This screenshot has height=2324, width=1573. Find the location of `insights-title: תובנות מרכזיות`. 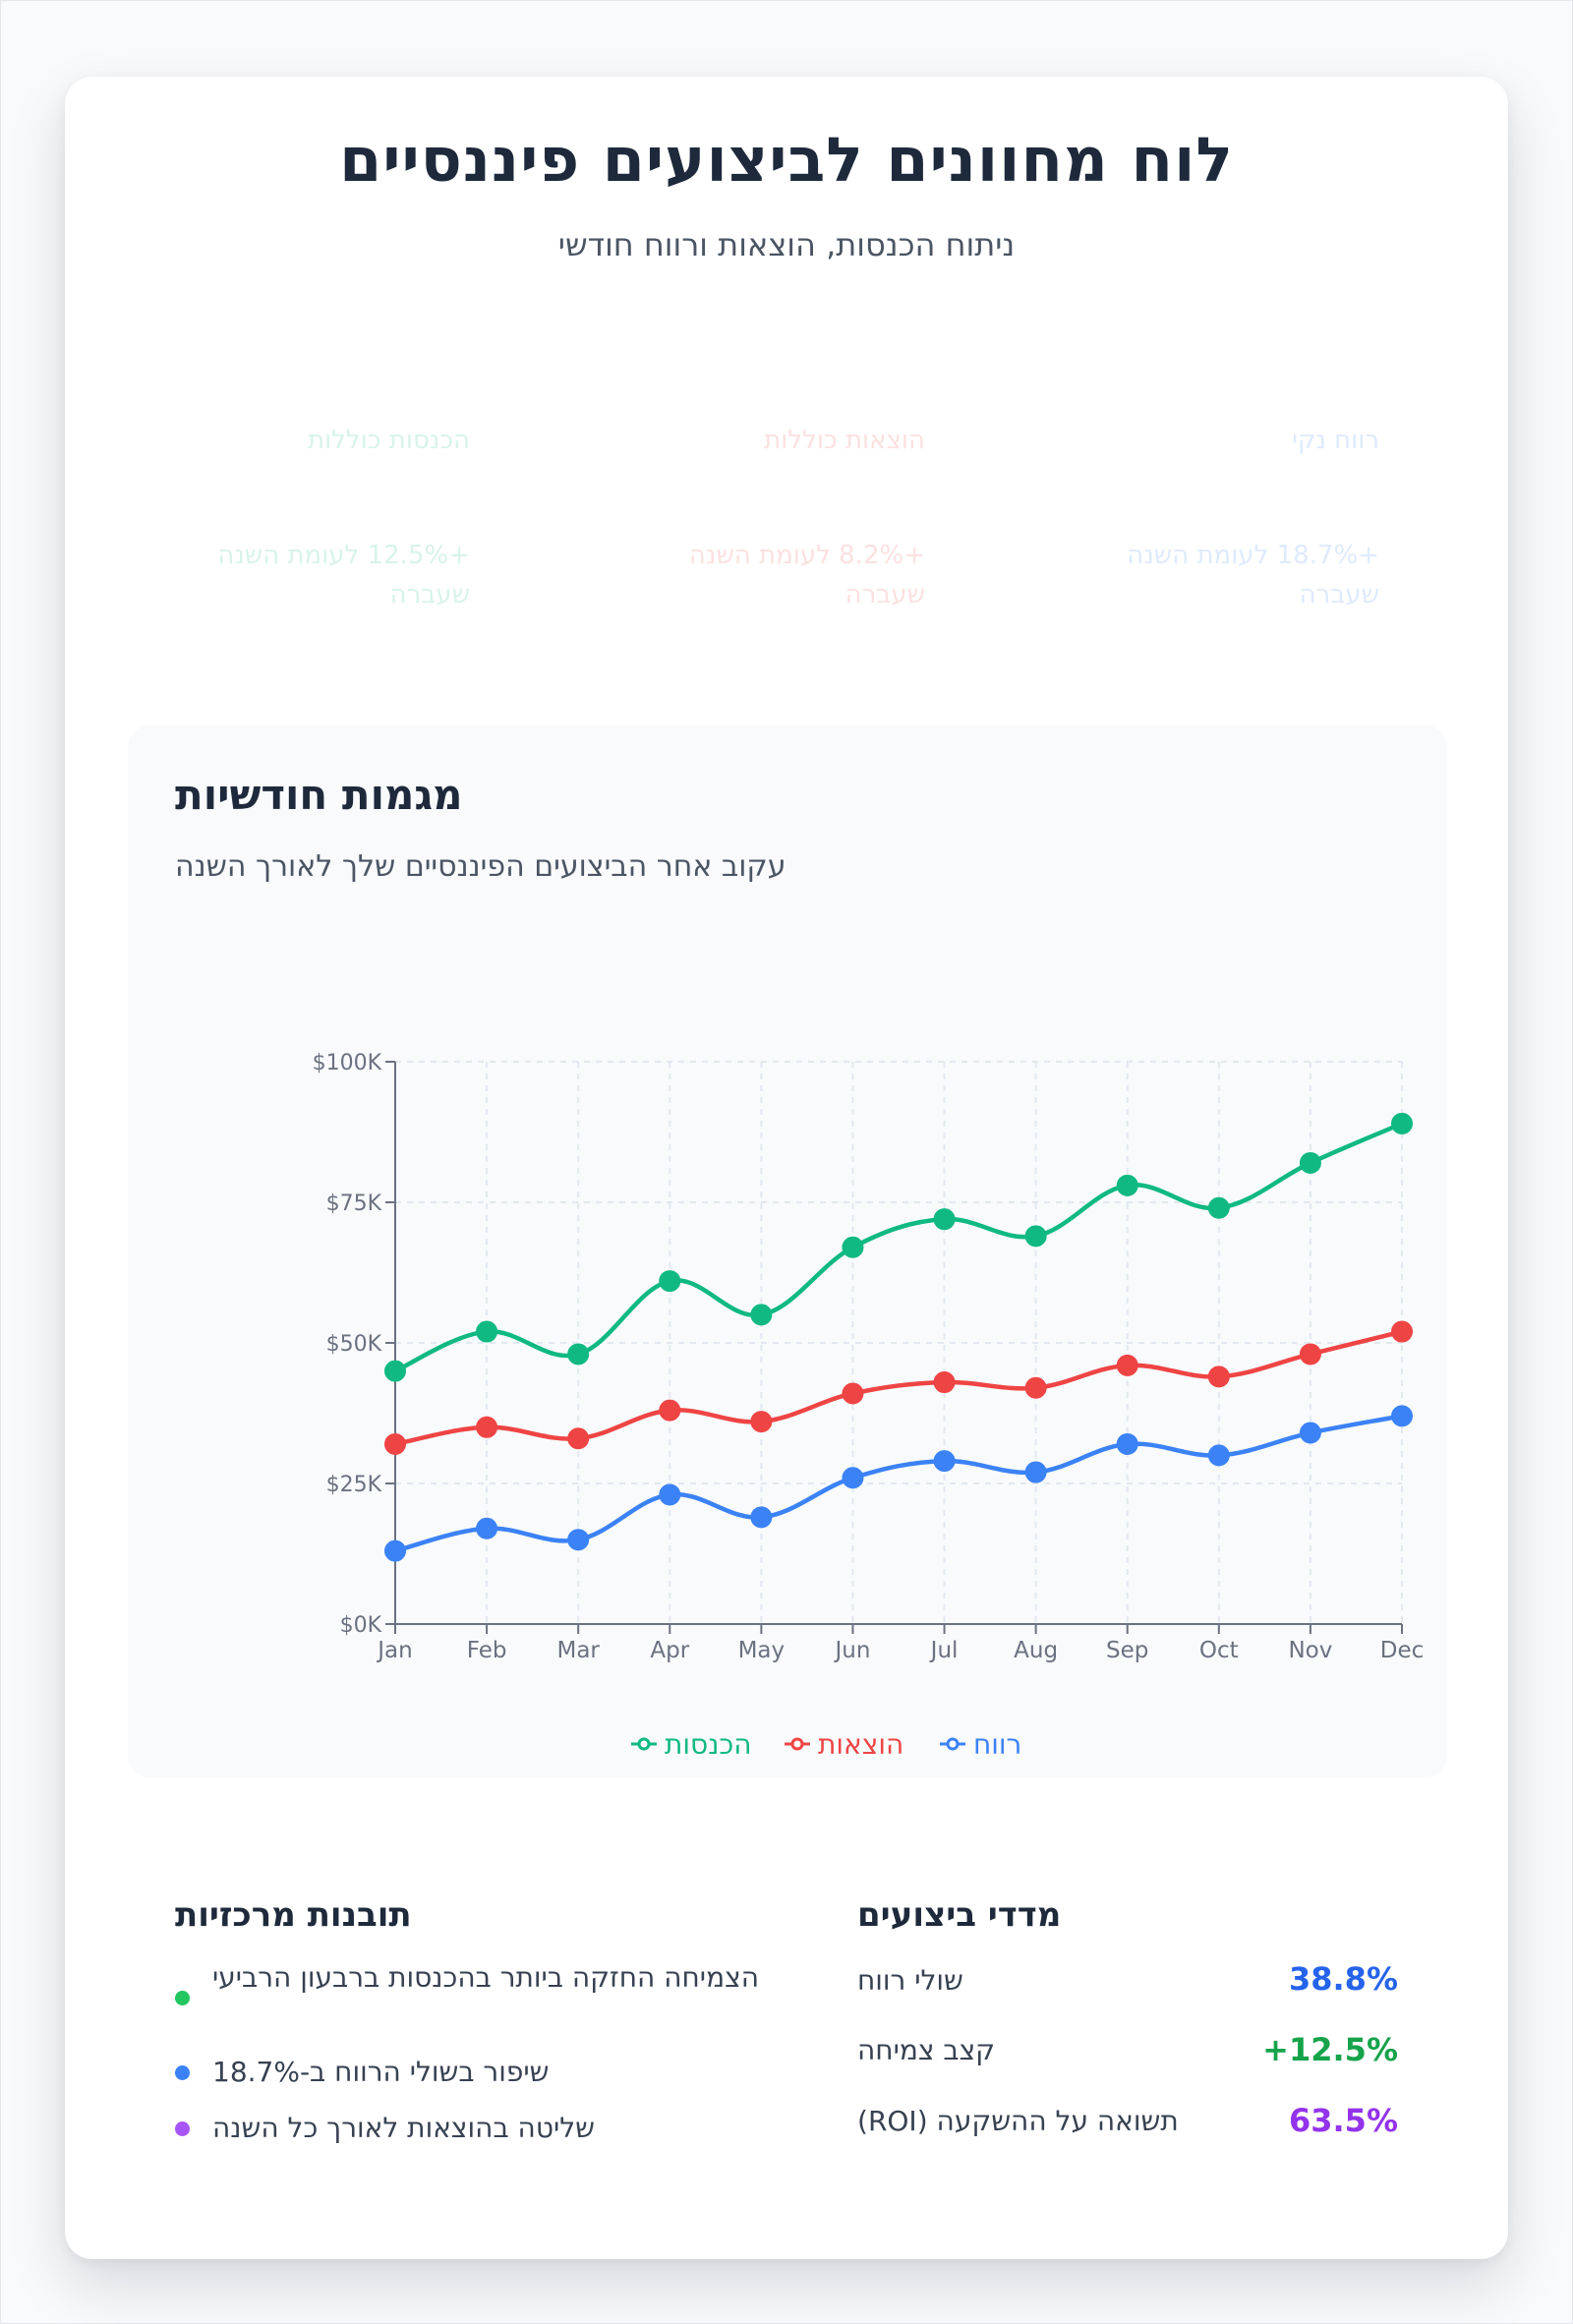

insights-title: תובנות מרכזיות is located at coordinates (293, 1915).